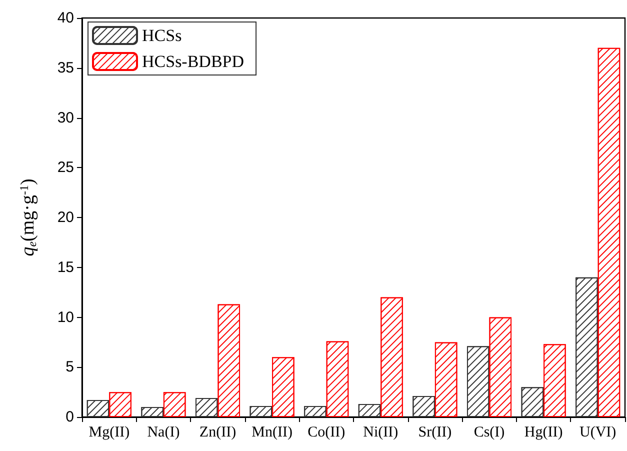 The image size is (627, 451). I want to click on y-tick-label: 40, so click(65, 18).